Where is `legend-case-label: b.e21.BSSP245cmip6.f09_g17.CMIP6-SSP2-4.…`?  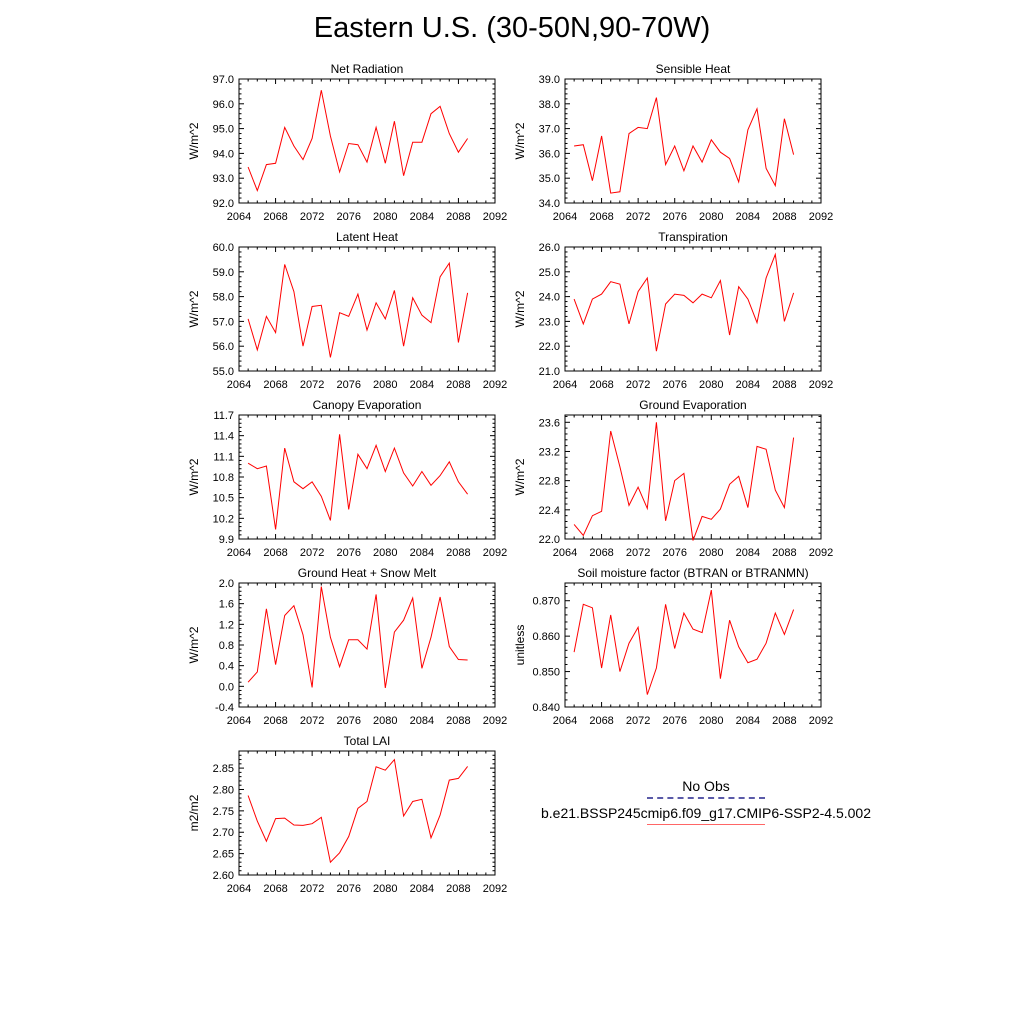 legend-case-label: b.e21.BSSP245cmip6.f09_g17.CMIP6-SSP2-4.… is located at coordinates (706, 813).